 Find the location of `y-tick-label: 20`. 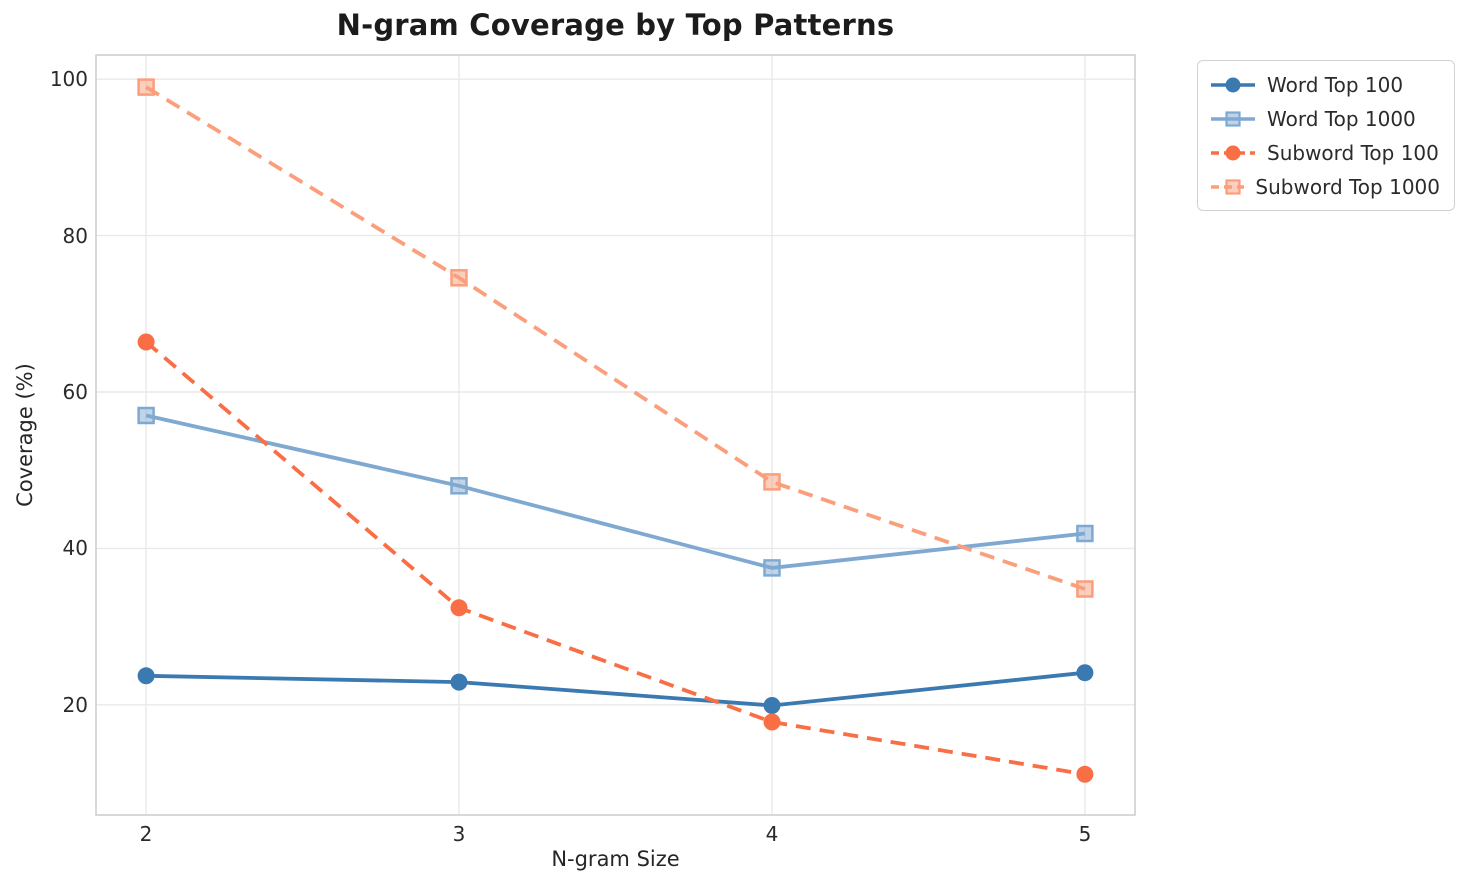

y-tick-label: 20 is located at coordinates (75, 705).